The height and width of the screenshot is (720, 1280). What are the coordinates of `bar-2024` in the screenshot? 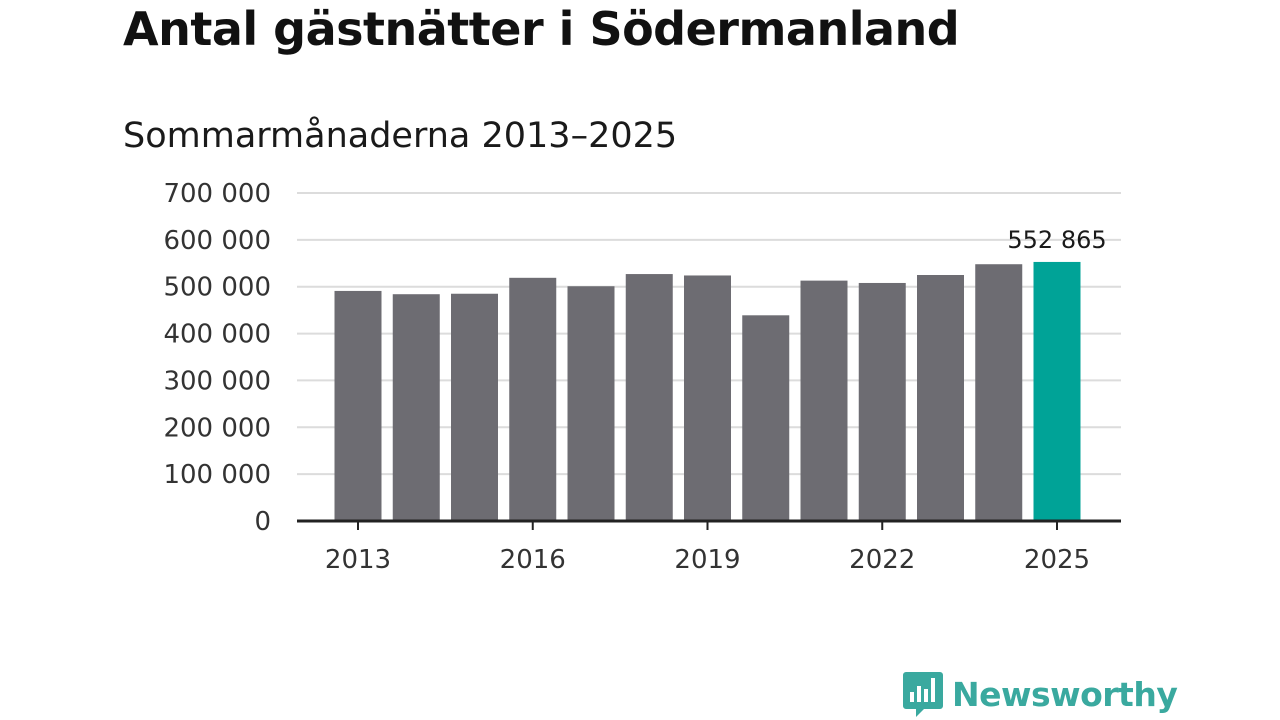 It's located at (999, 392).